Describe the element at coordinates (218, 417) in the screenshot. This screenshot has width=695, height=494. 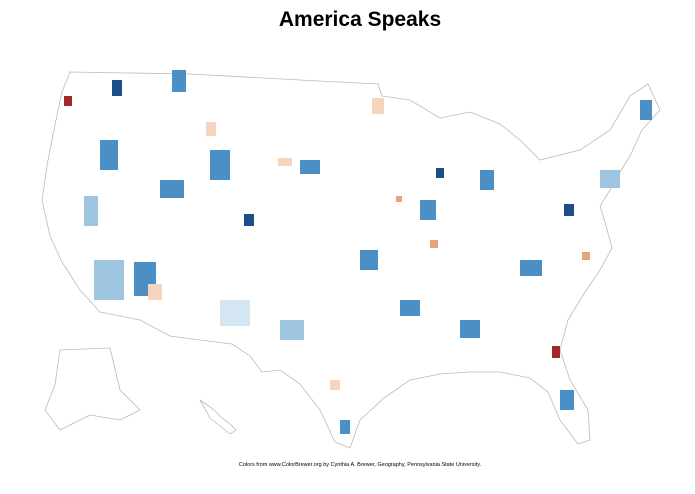
I see `hawaii-outline` at that location.